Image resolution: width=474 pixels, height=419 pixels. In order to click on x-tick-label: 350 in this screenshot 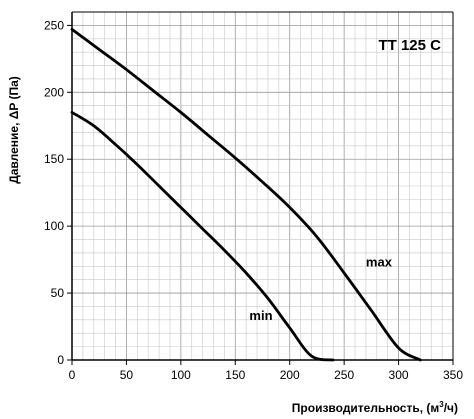, I will do `click(453, 375)`.